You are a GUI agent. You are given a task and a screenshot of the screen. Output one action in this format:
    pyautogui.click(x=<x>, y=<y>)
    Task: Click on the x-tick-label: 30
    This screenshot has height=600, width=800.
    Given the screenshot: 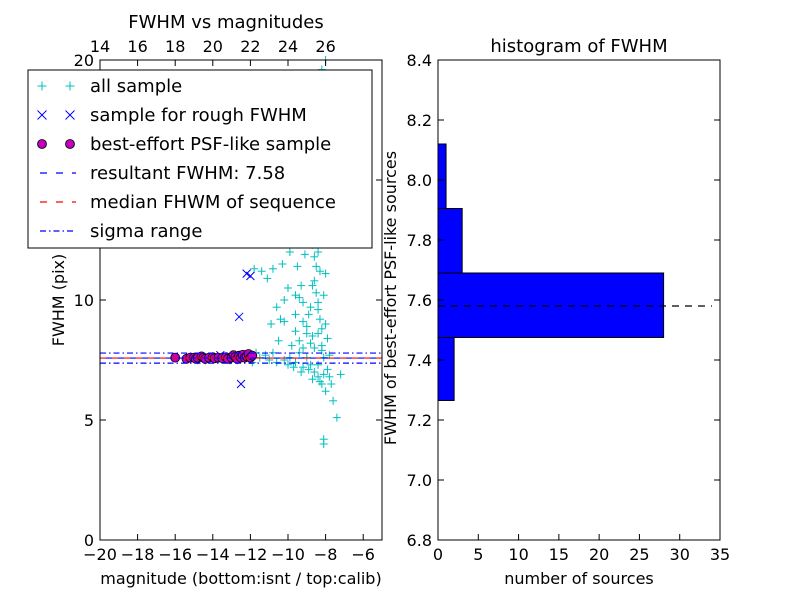 What is the action you would take?
    pyautogui.click(x=680, y=554)
    